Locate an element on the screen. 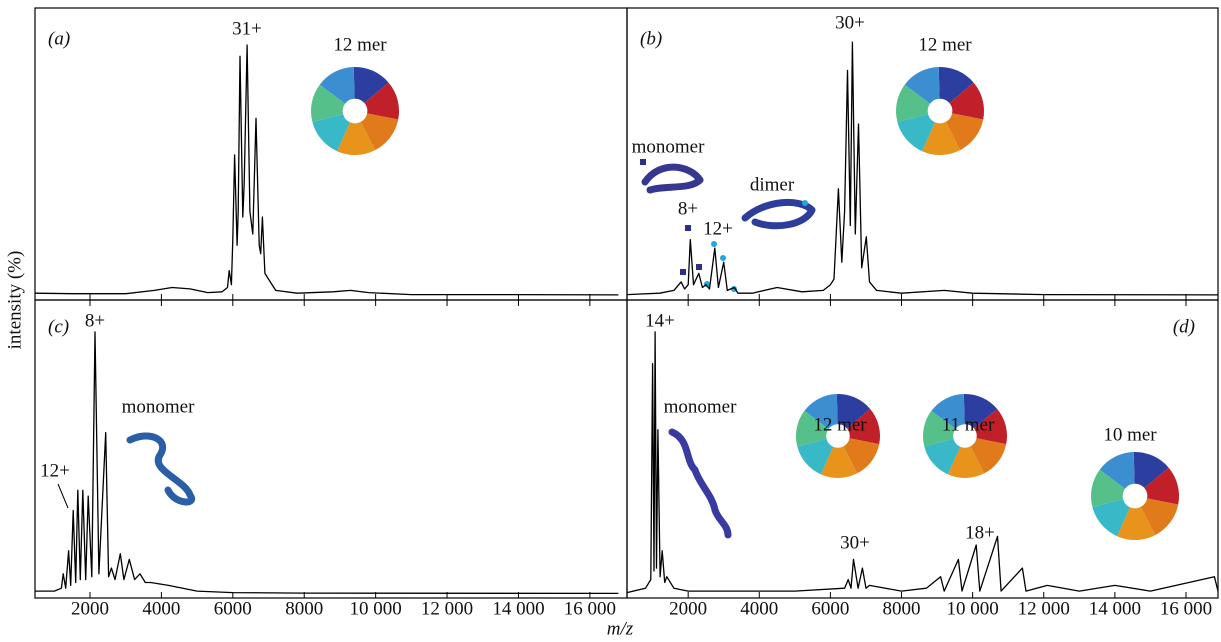 The width and height of the screenshot is (1221, 642). panel-label: (a) is located at coordinates (59, 38).